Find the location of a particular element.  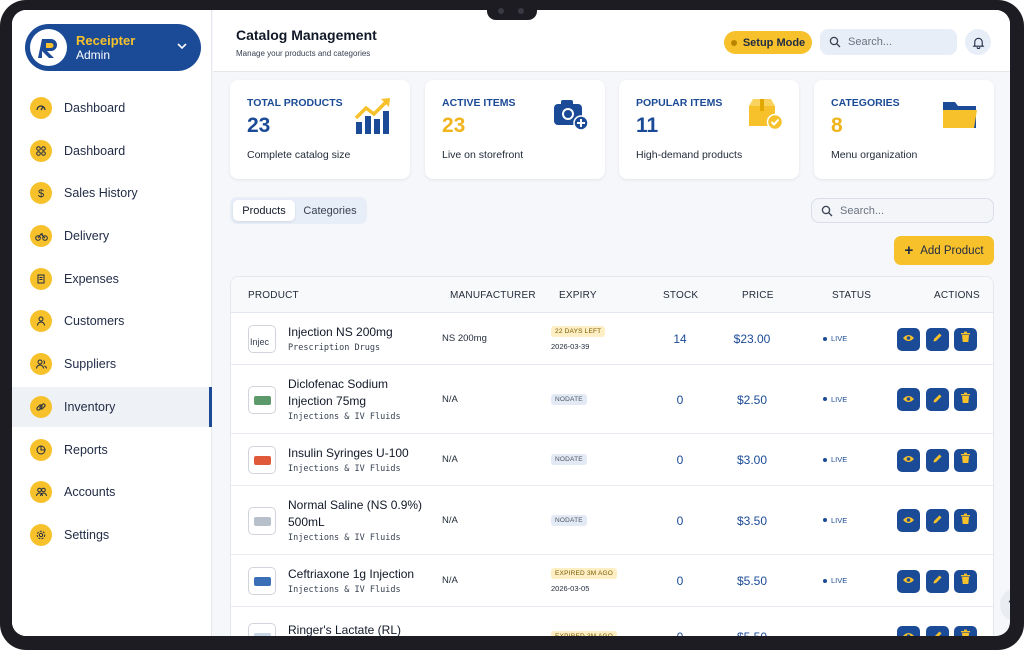

receipt-icon is located at coordinates (41, 278).